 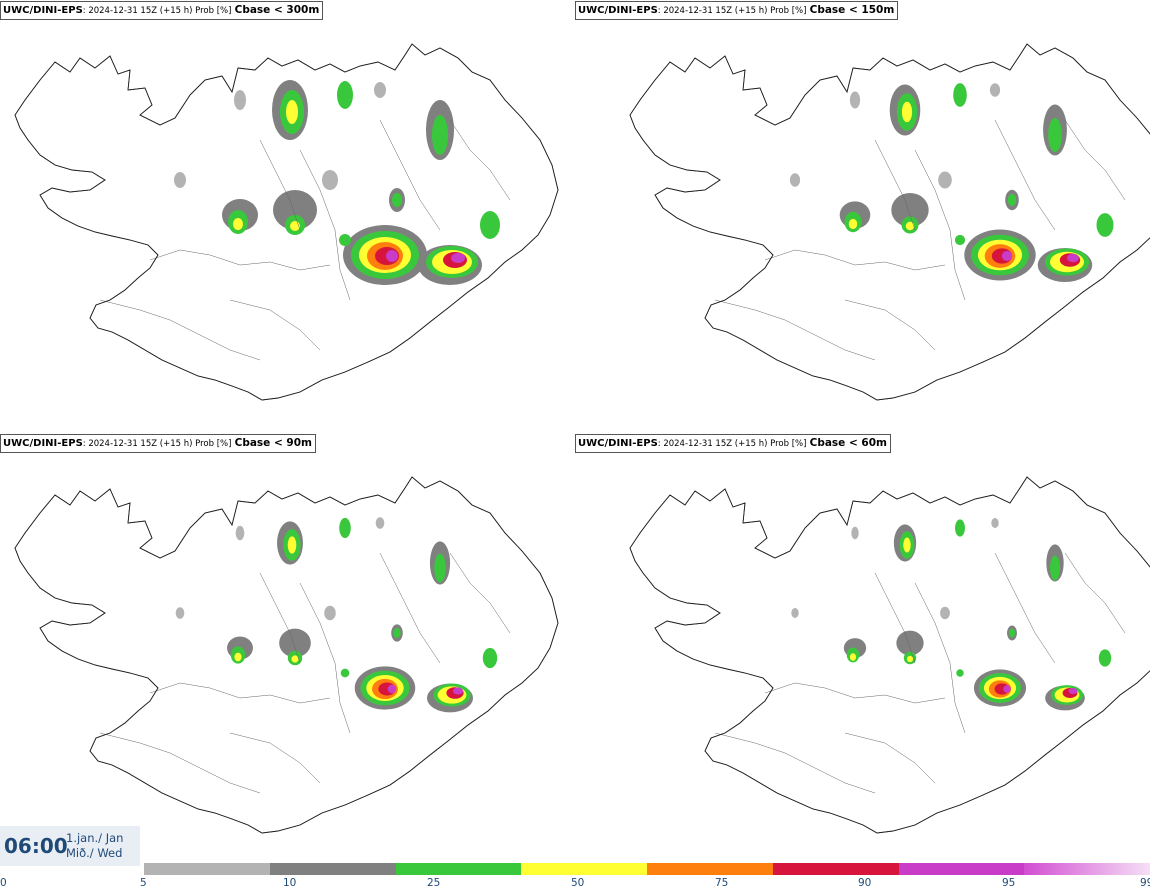 I want to click on valid-time: 06:00, so click(x=36, y=846).